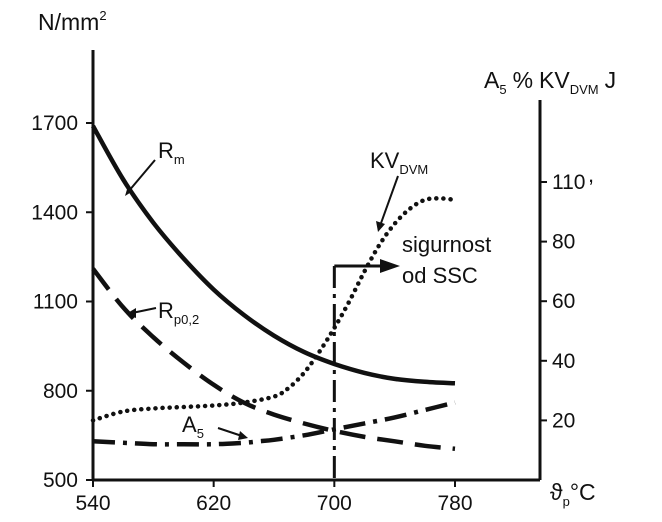  Describe the element at coordinates (502, 89) in the screenshot. I see `right-axis-a-sub: 5` at that location.